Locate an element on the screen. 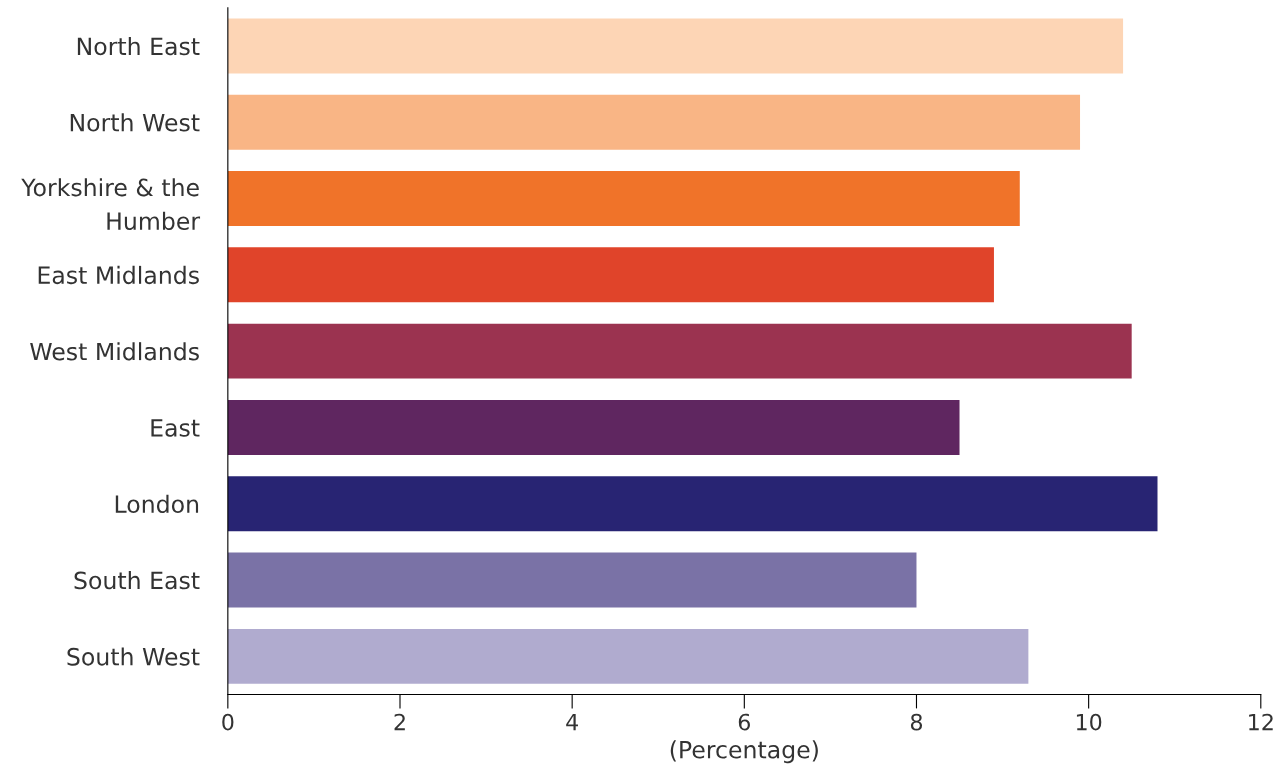 The height and width of the screenshot is (776, 1280). y-tick-label: South West is located at coordinates (133, 656).